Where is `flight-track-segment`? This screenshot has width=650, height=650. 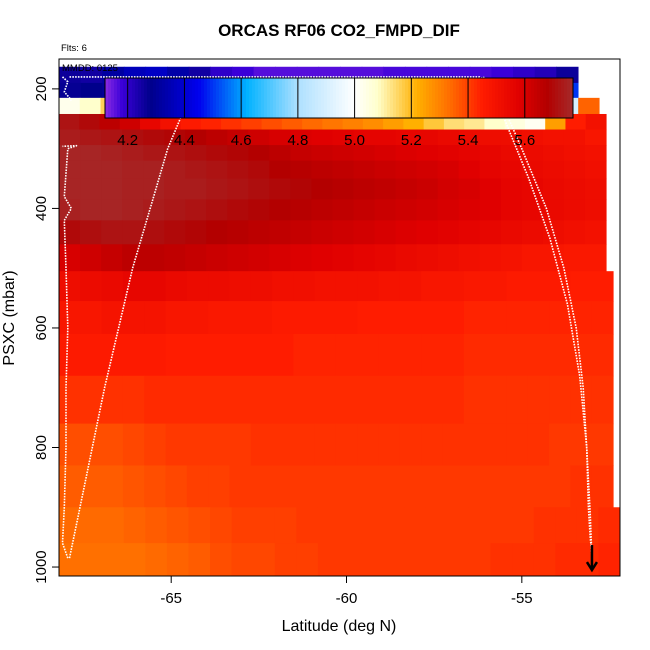
flight-track-segment is located at coordinates (537, 316).